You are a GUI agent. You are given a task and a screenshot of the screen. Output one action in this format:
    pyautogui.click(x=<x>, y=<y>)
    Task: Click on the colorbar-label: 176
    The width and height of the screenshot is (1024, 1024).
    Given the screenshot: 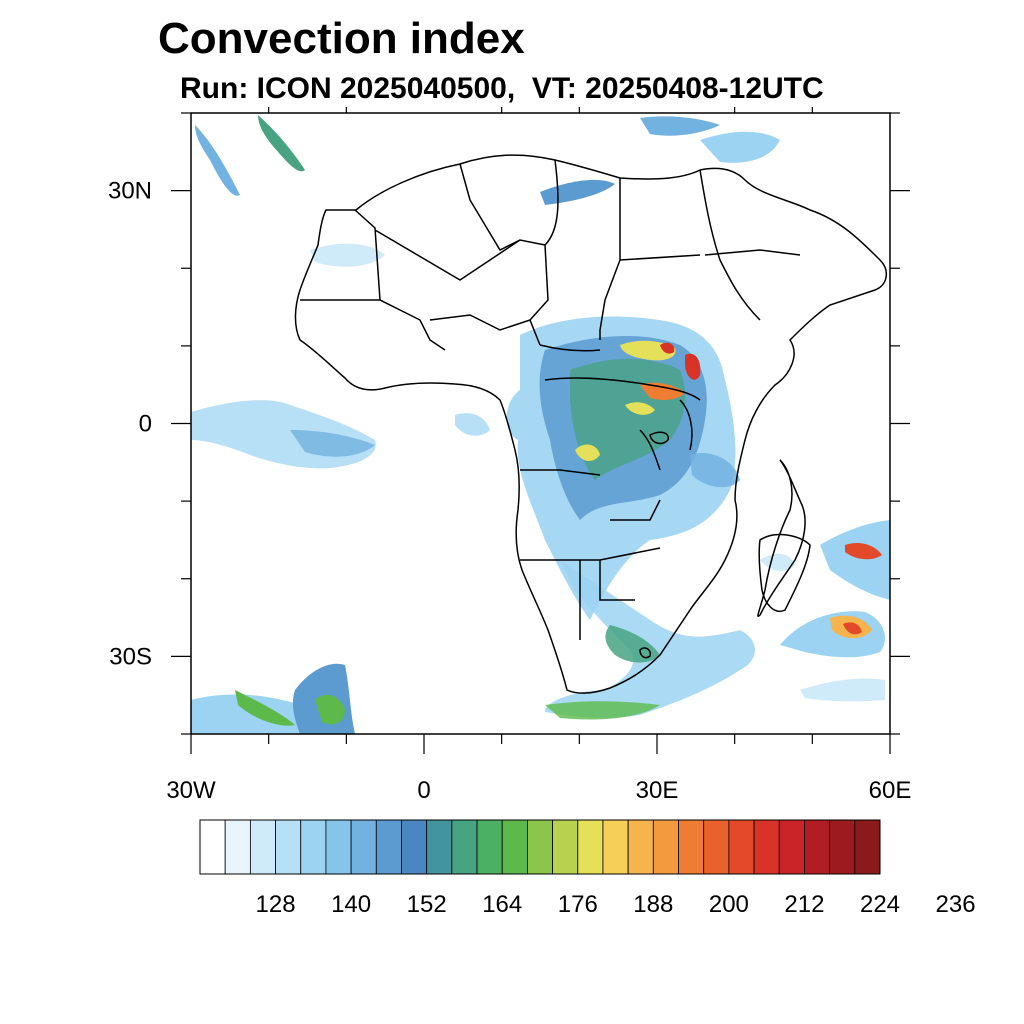 What is the action you would take?
    pyautogui.click(x=578, y=904)
    